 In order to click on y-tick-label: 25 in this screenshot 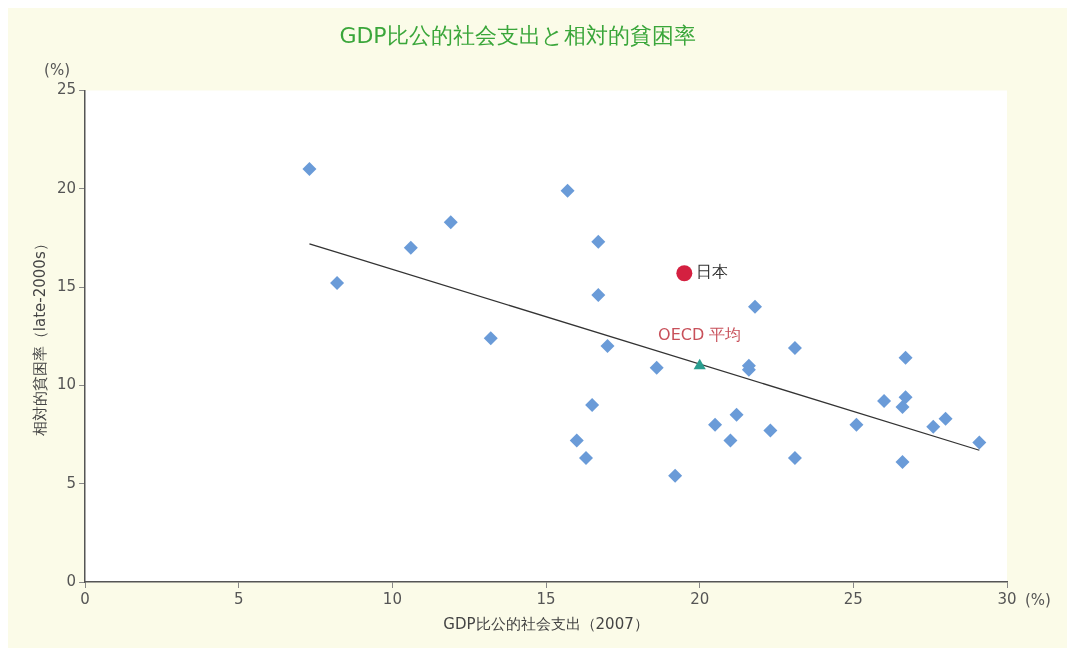, I will do `click(66, 89)`.